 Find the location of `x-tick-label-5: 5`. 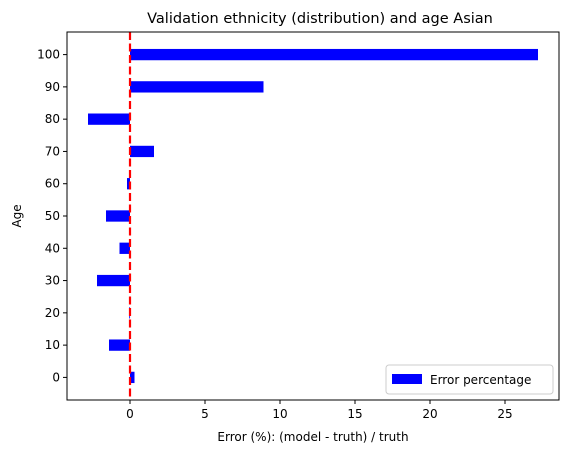

x-tick-label-5: 5 is located at coordinates (205, 414).